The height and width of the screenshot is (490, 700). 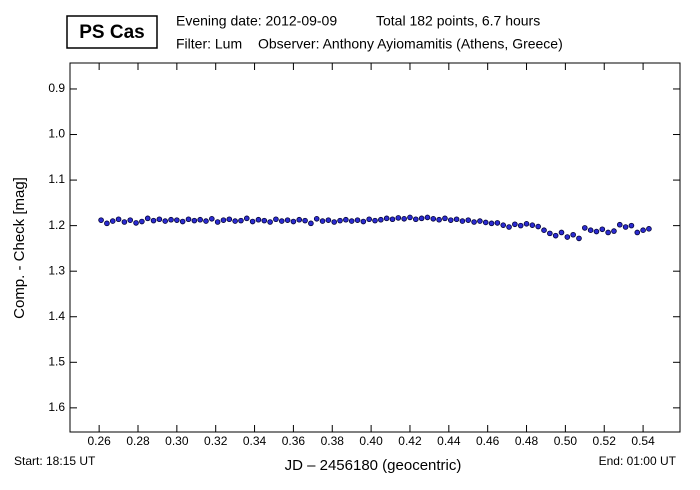 What do you see at coordinates (256, 21) in the screenshot?
I see `subtitle: Evening date: 2012-09-09` at bounding box center [256, 21].